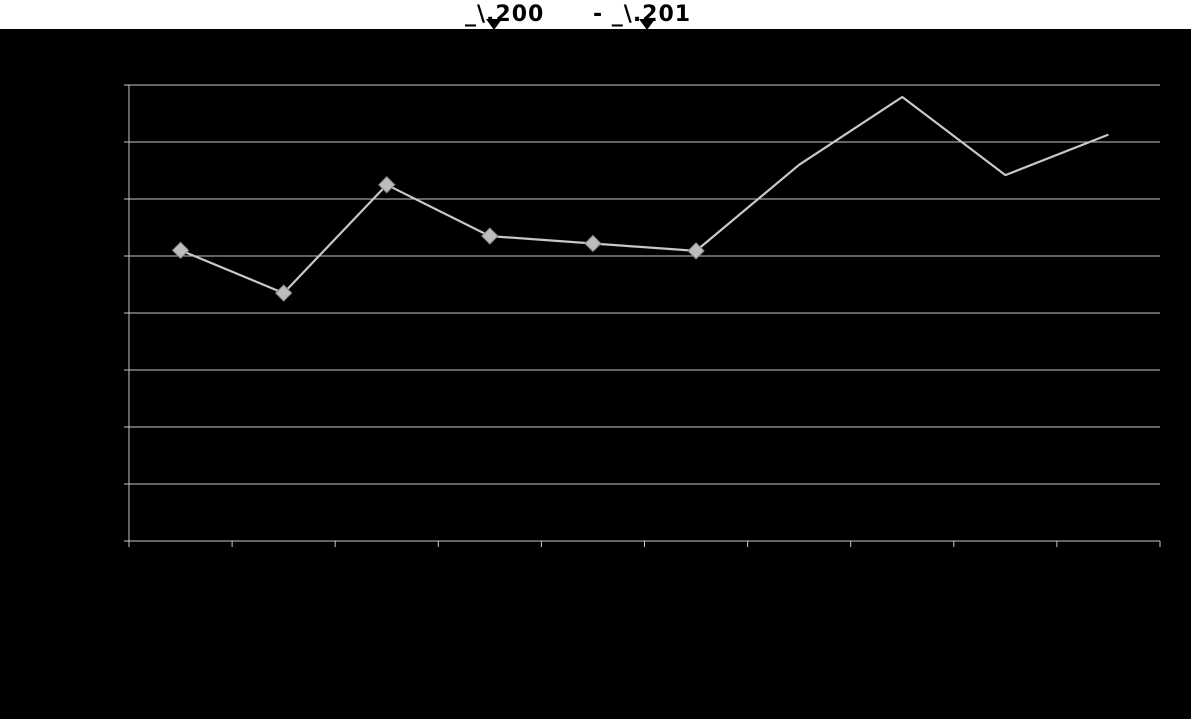 This screenshot has width=1191, height=719. What do you see at coordinates (505, 14) in the screenshot?
I see `header-label-left: _\.200` at bounding box center [505, 14].